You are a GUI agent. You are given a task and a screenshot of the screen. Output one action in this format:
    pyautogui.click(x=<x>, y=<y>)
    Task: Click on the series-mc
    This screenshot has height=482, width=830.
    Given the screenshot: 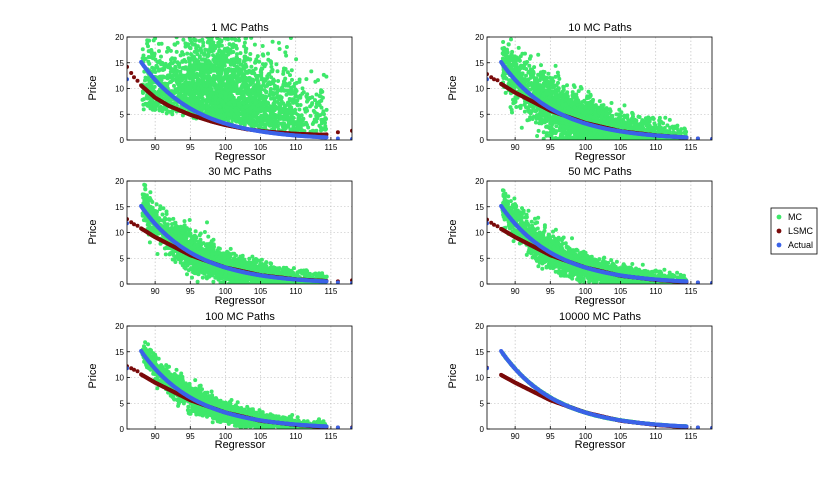 What is the action you would take?
    pyautogui.click(x=234, y=71)
    